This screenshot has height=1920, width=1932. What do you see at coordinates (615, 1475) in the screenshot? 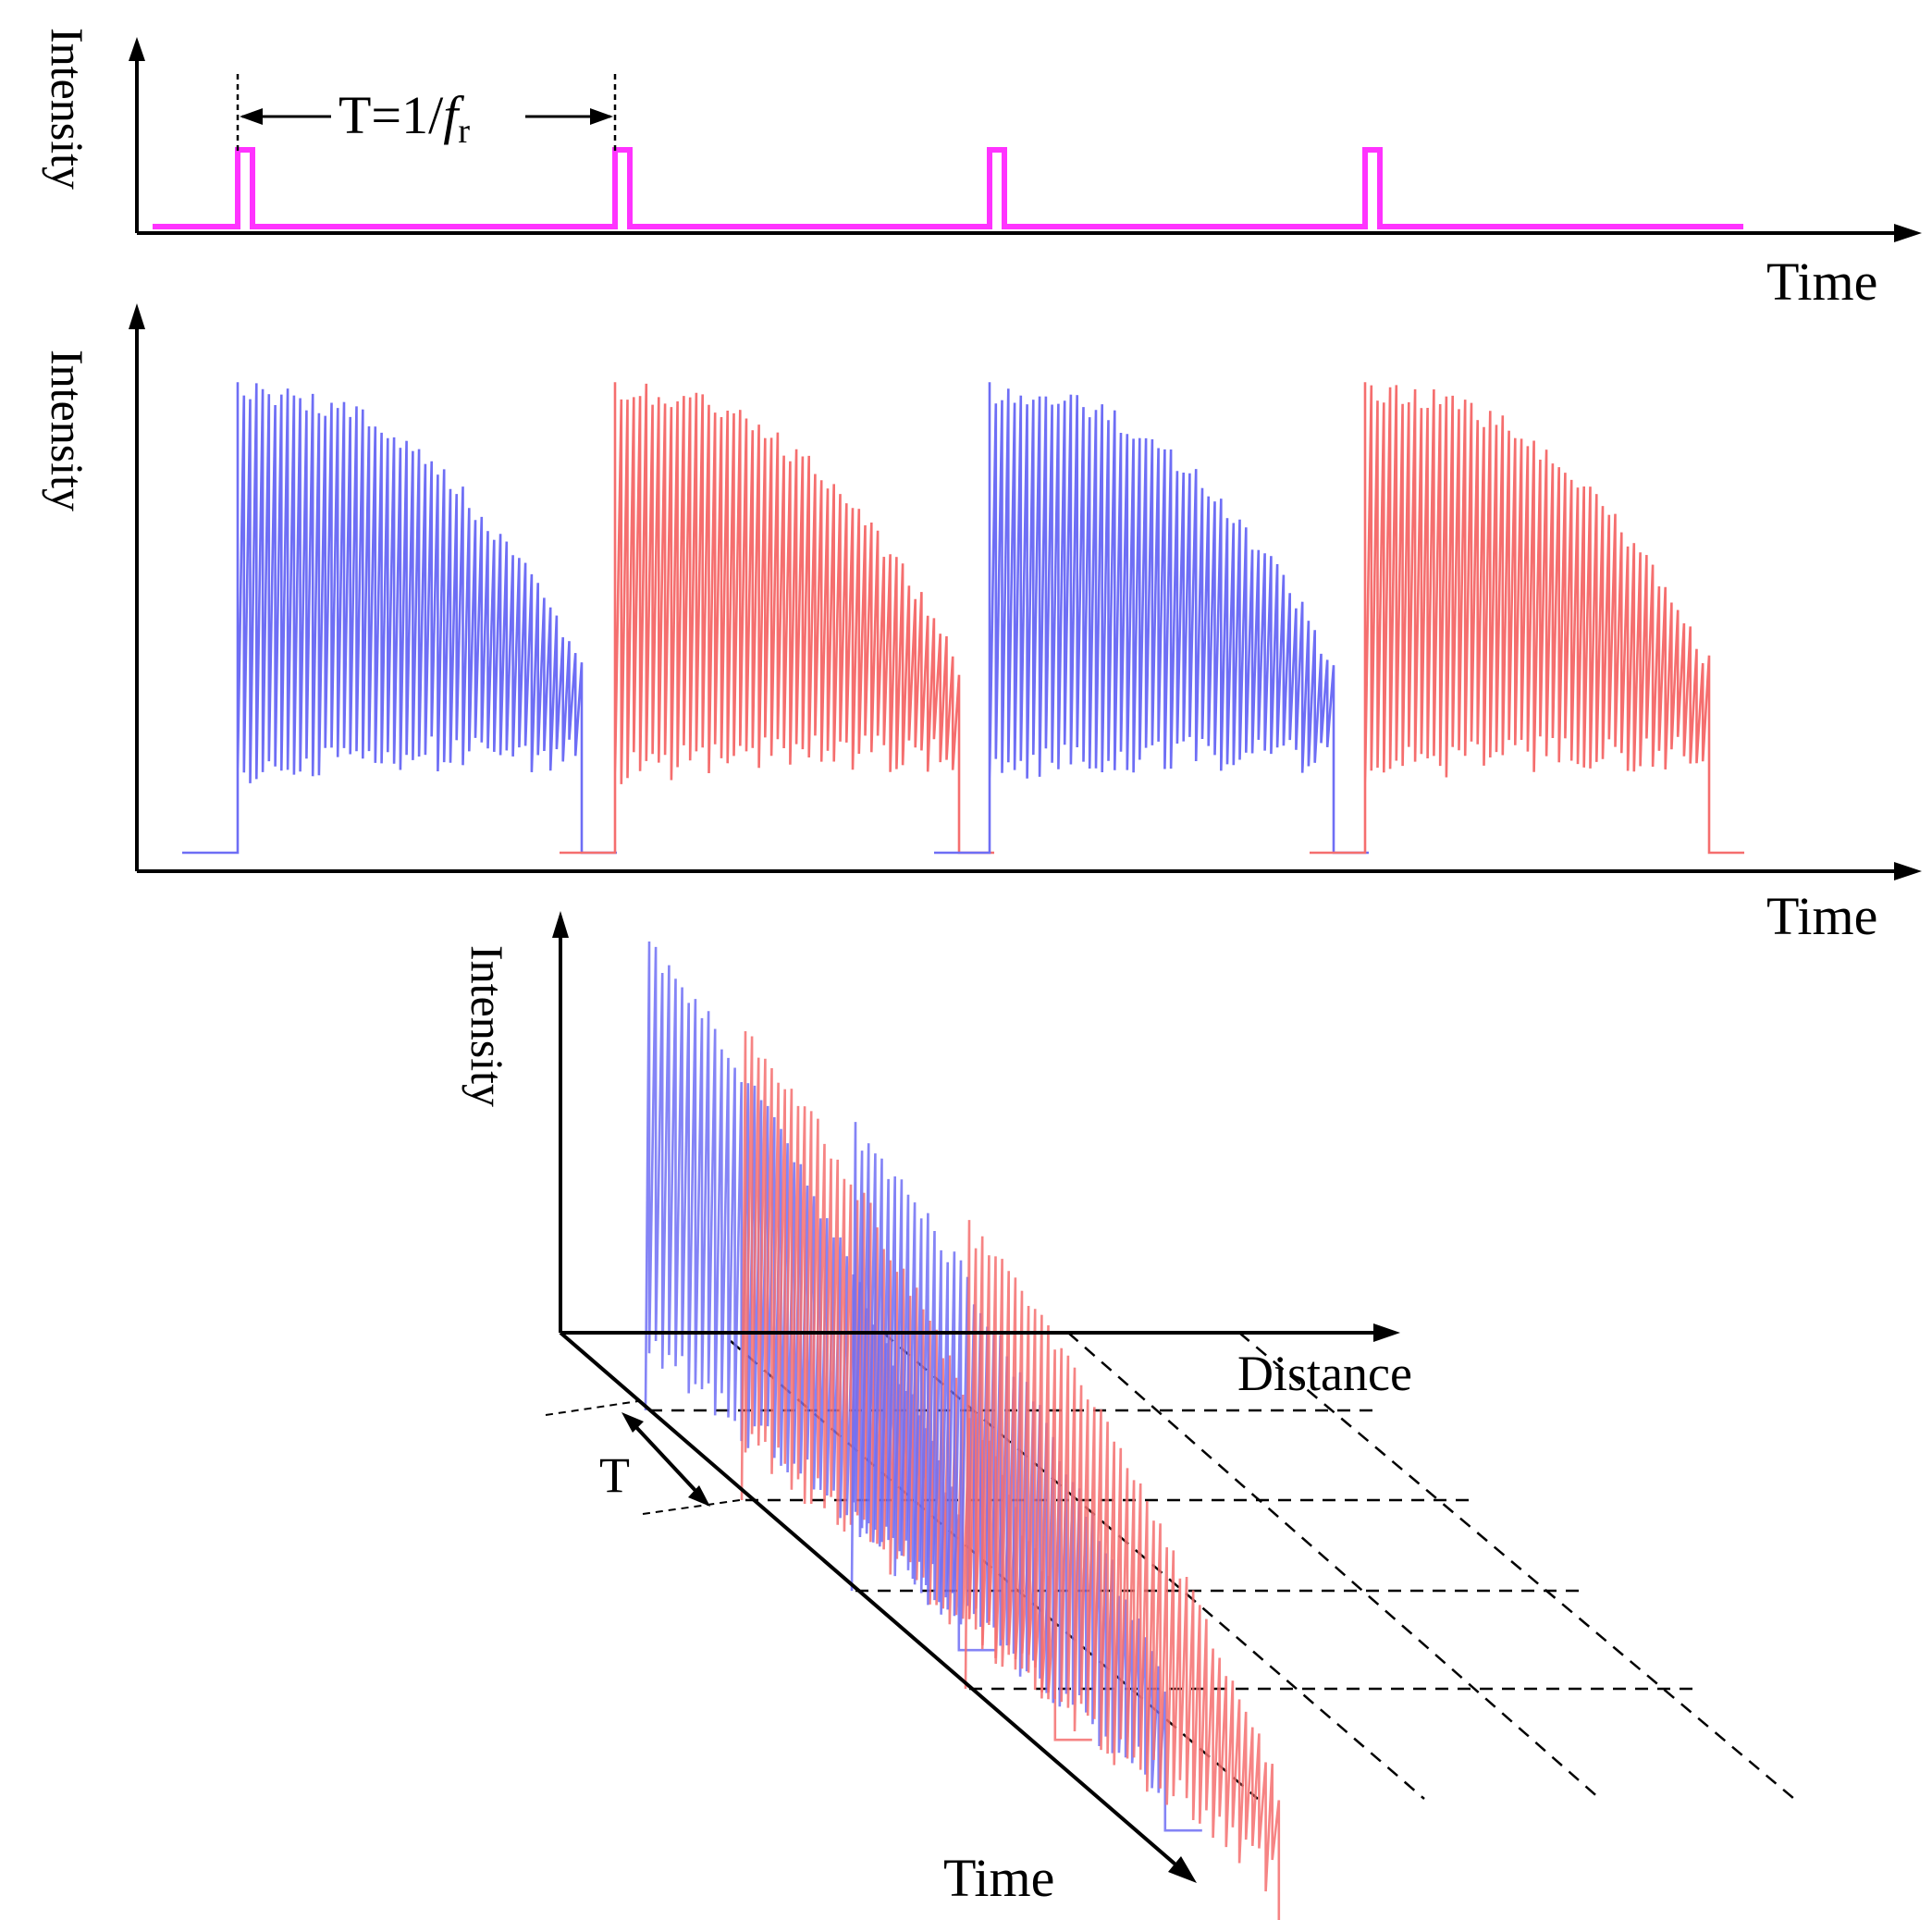
I see `period-T-label: T` at bounding box center [615, 1475].